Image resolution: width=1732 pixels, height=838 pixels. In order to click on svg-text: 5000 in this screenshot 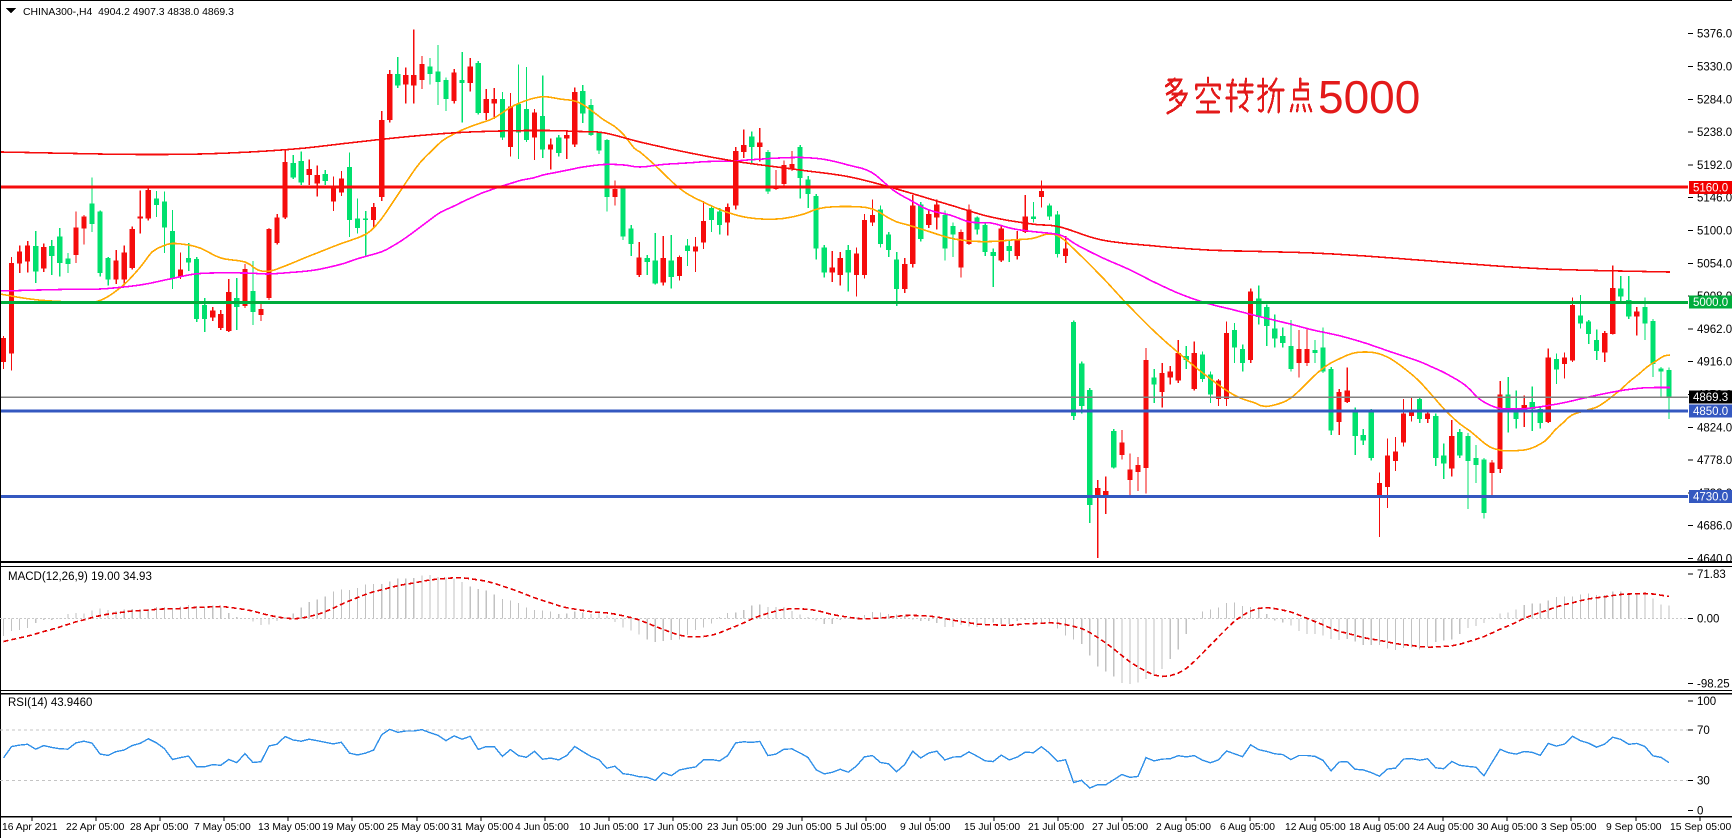, I will do `click(1369, 97)`.